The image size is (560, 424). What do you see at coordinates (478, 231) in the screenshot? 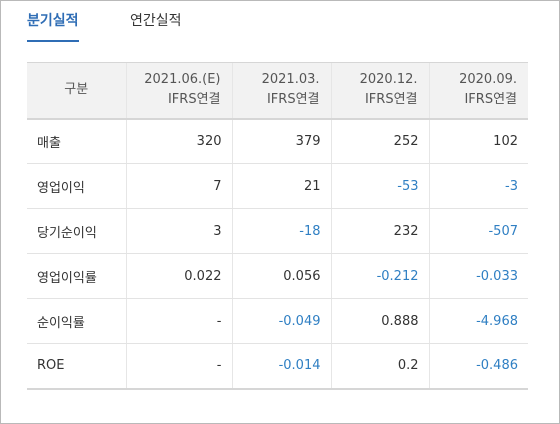
I see `table-cell: -507` at bounding box center [478, 231].